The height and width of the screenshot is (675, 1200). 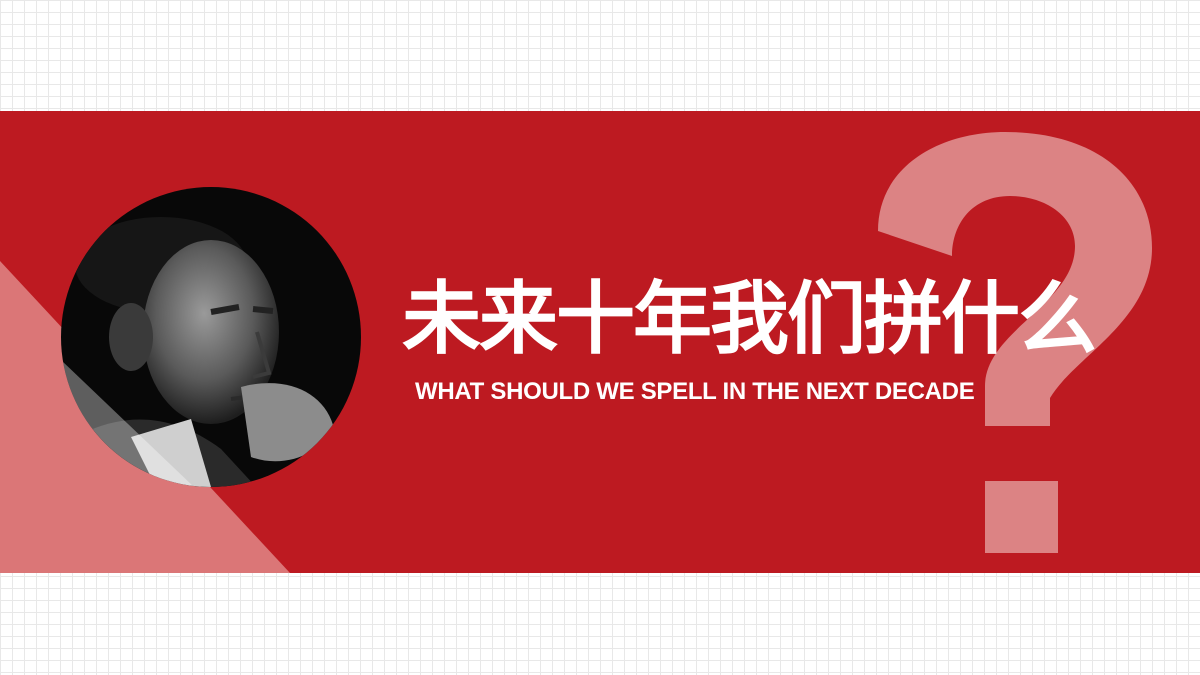 What do you see at coordinates (1021, 517) in the screenshot?
I see `question-mark-dot` at bounding box center [1021, 517].